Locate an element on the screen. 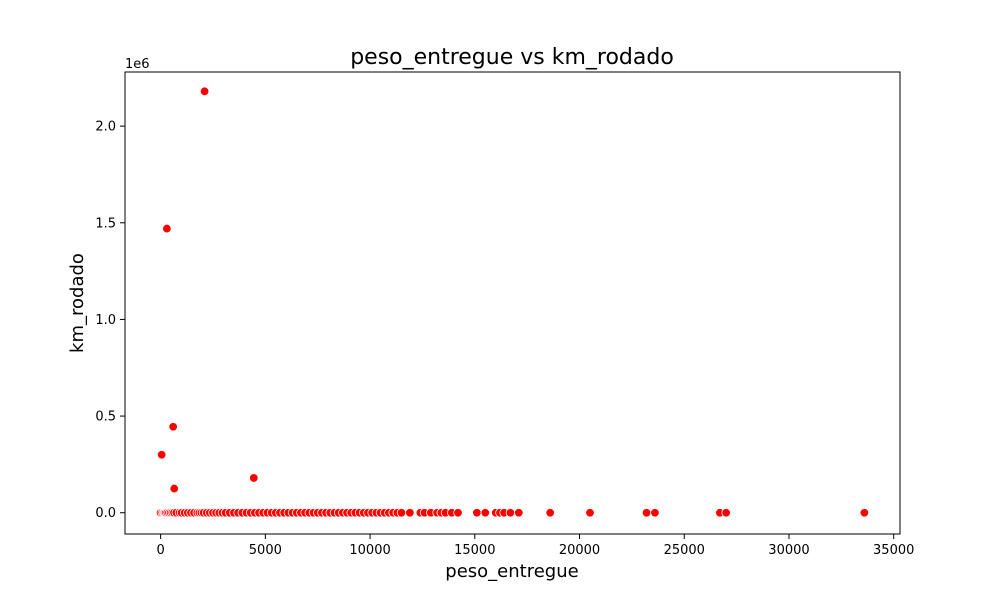  x-tick-label: 20000 is located at coordinates (579, 550).